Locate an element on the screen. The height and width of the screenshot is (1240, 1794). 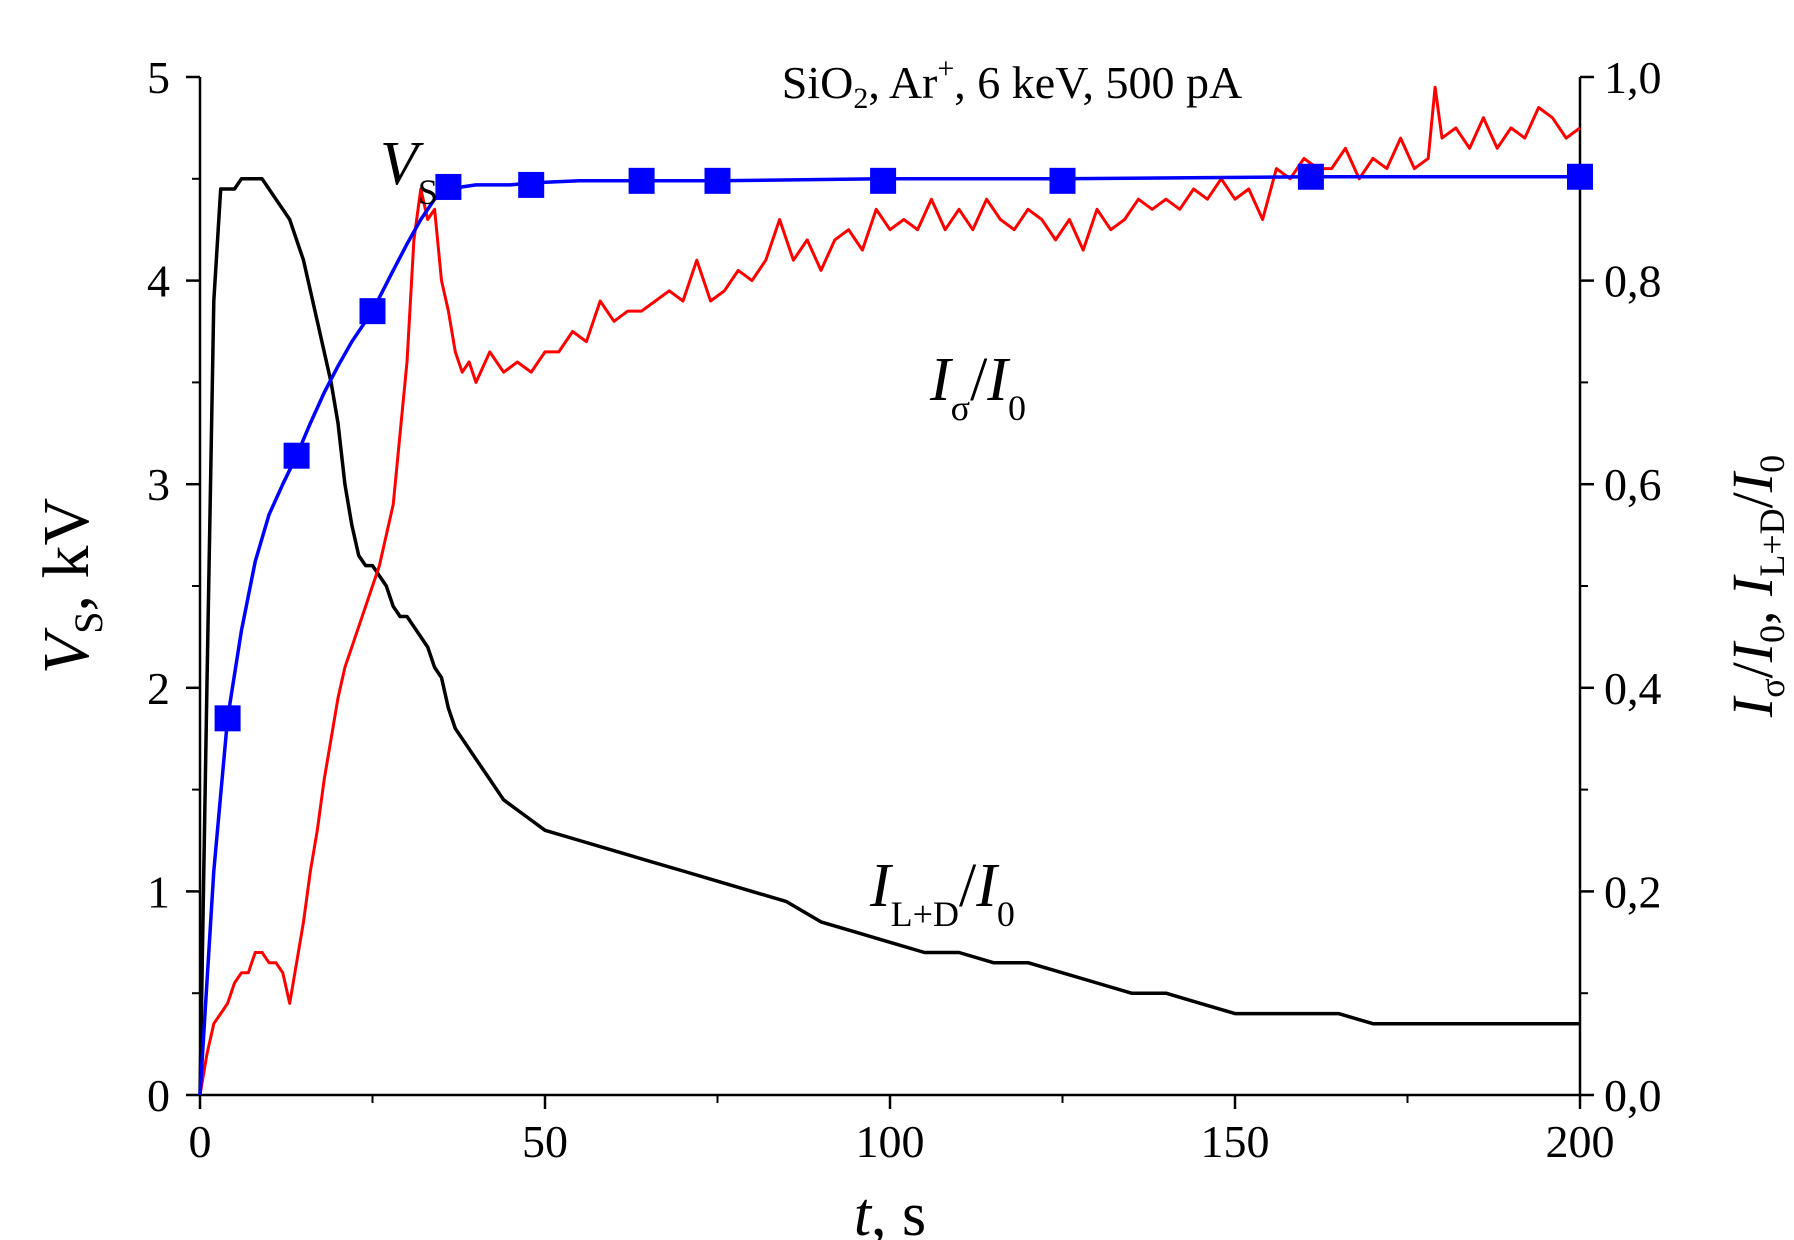
y-left-tick-label: 3 is located at coordinates (158, 484).